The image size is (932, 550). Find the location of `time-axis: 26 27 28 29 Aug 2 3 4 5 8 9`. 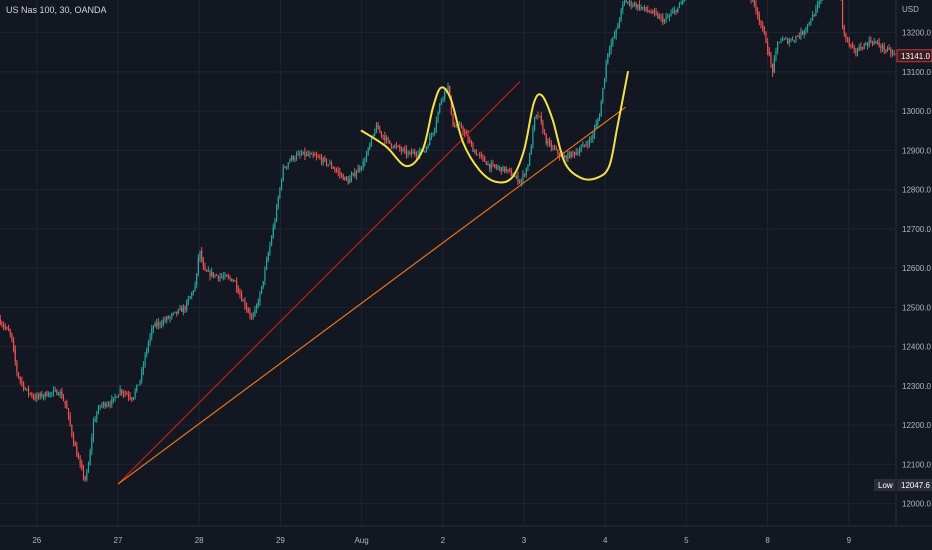

time-axis: 26 27 28 29 Aug 2 3 4 5 8 9 is located at coordinates (441, 540).